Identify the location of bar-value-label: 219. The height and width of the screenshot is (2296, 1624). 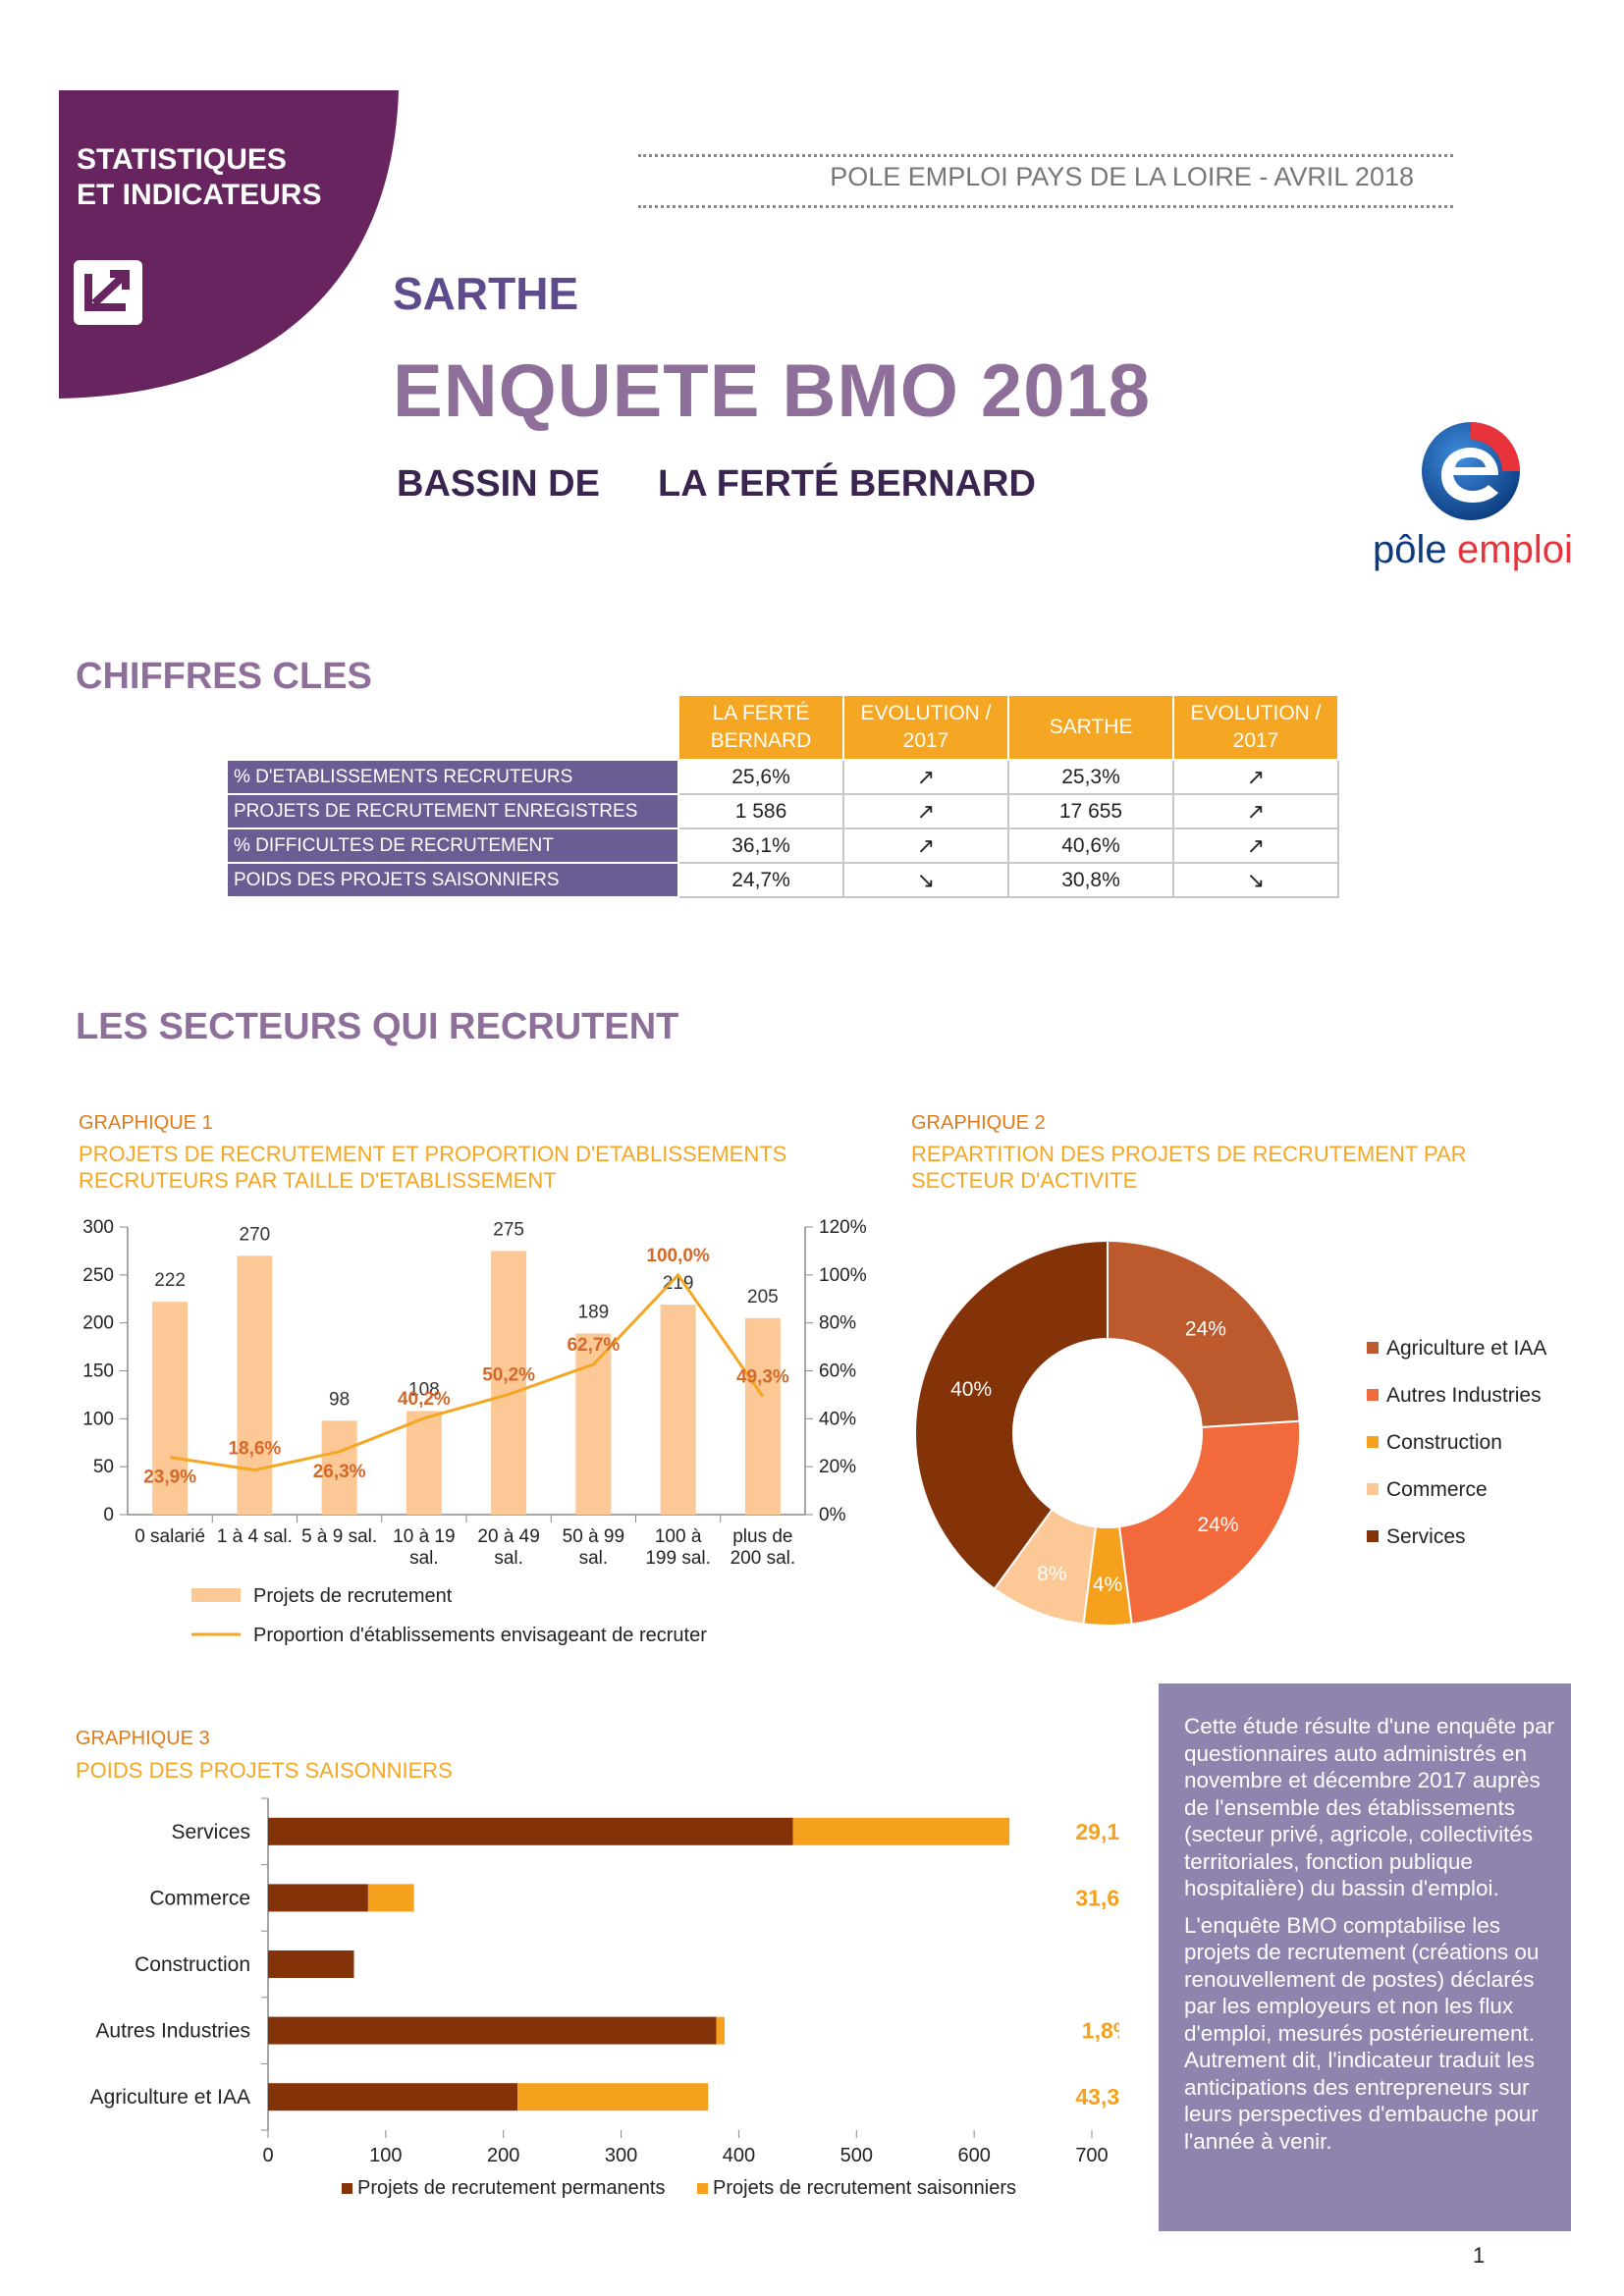
(678, 1284).